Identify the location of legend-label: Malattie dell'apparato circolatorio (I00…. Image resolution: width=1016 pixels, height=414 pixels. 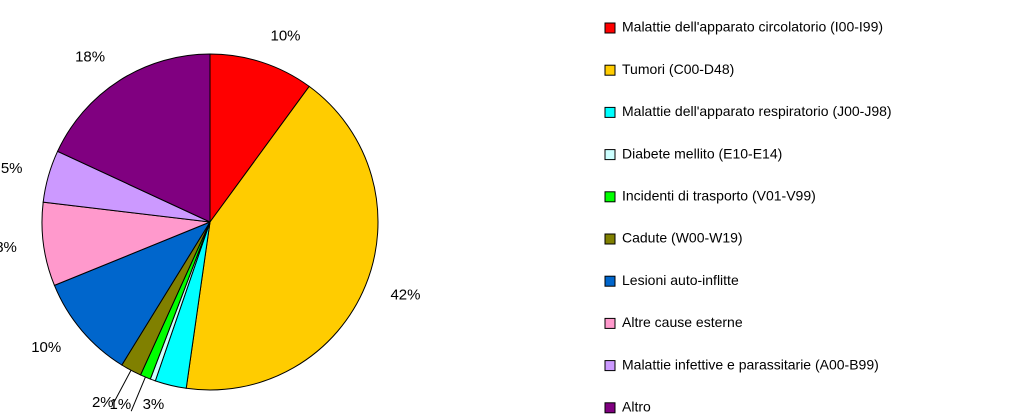
(752, 27).